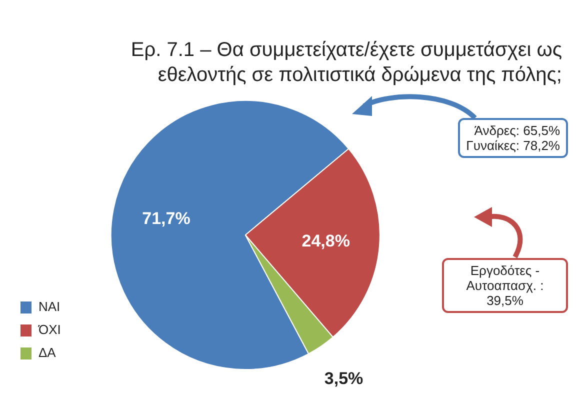 The height and width of the screenshot is (410, 580). Describe the element at coordinates (346, 63) in the screenshot. I see `chart-title: Ερ. 7.1 – Θα συμμετείχατε/έχετε συμμετάσχει ως εθελοντής σε πολιτιστικά δρώμενα της πόλης;` at that location.